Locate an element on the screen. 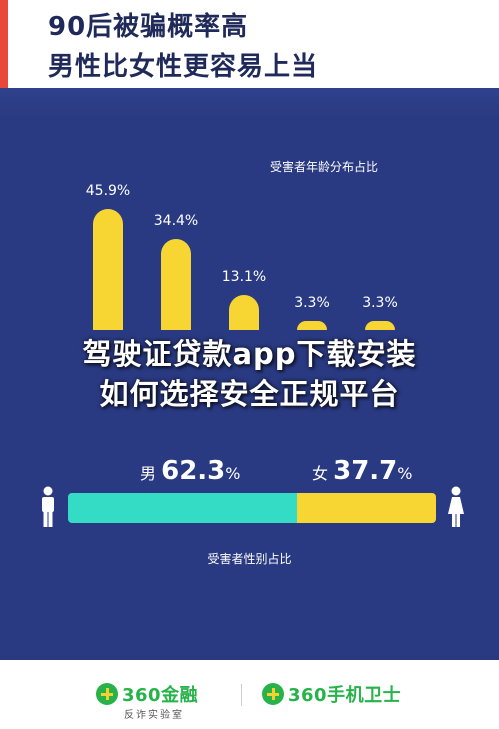  male-label: 男 62.3% is located at coordinates (190, 471).